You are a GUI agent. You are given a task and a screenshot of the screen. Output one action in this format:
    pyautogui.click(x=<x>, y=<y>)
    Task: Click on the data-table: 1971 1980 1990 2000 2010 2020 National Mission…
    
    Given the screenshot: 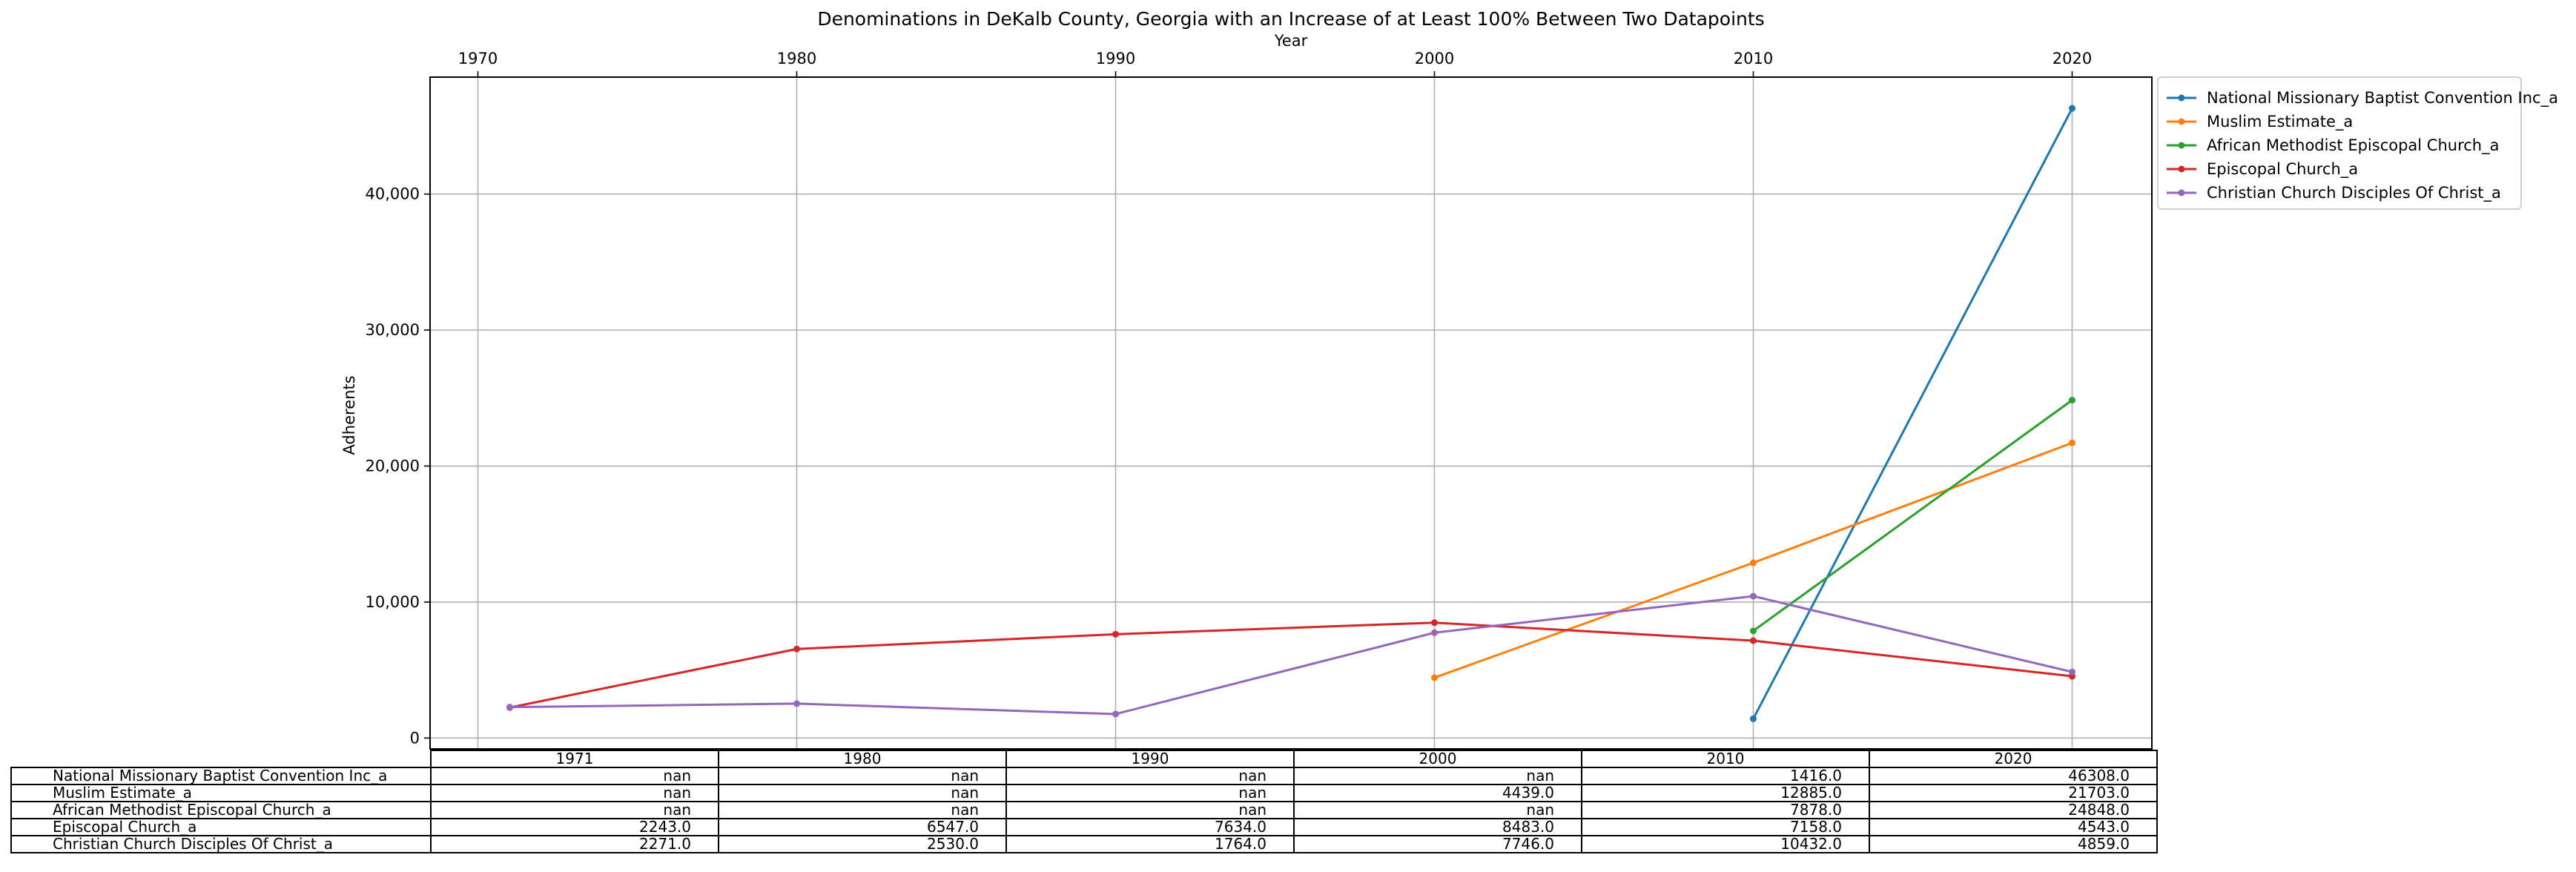 What is the action you would take?
    pyautogui.click(x=1084, y=801)
    